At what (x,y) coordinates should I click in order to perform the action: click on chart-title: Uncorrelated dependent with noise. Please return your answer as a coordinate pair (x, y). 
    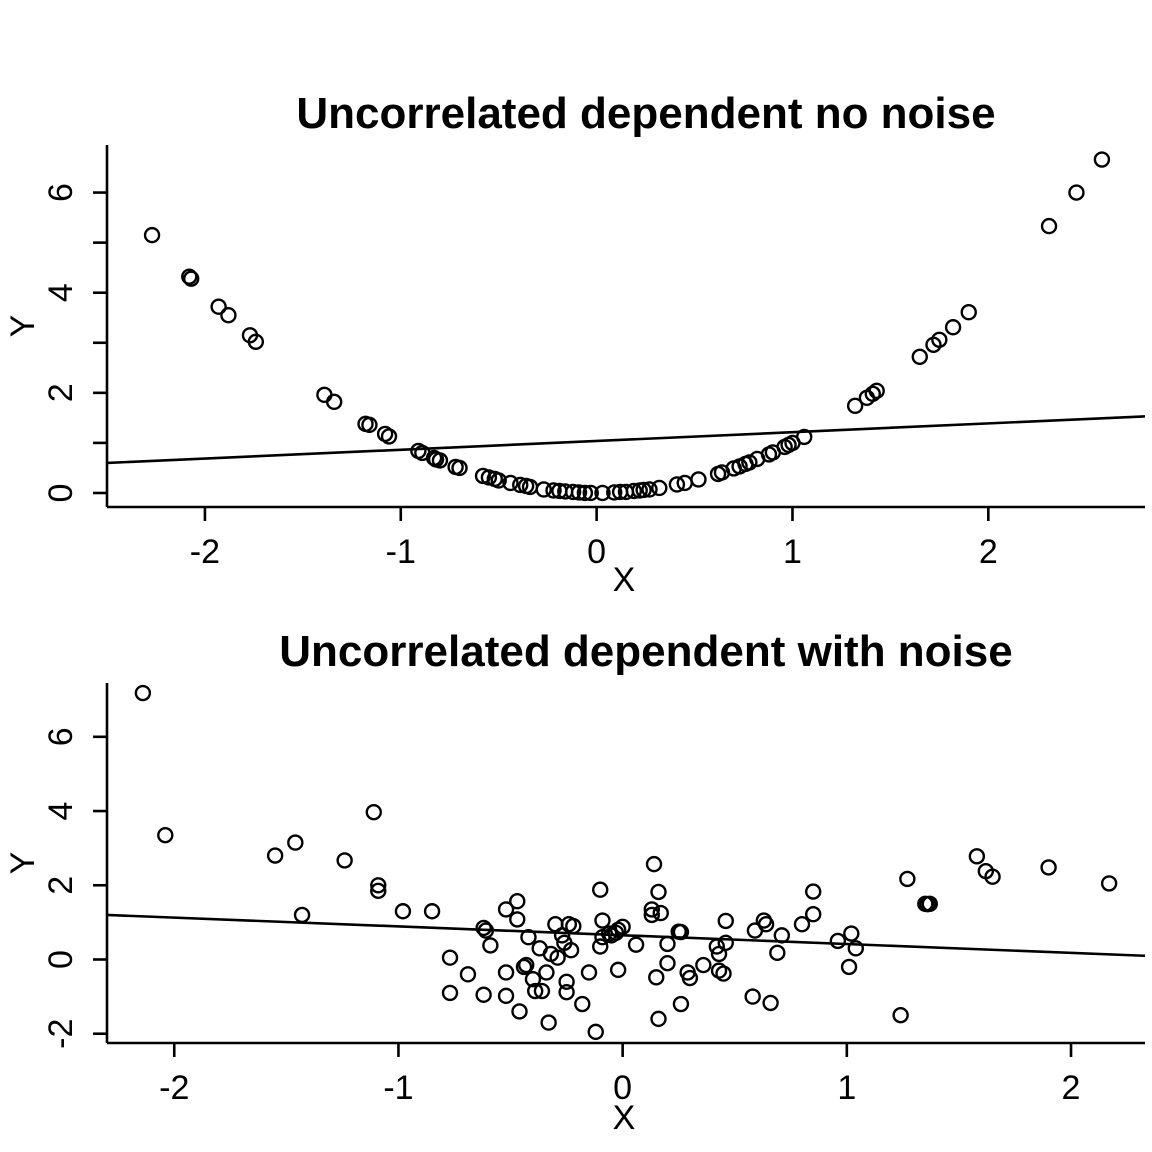
    Looking at the image, I should click on (645, 651).